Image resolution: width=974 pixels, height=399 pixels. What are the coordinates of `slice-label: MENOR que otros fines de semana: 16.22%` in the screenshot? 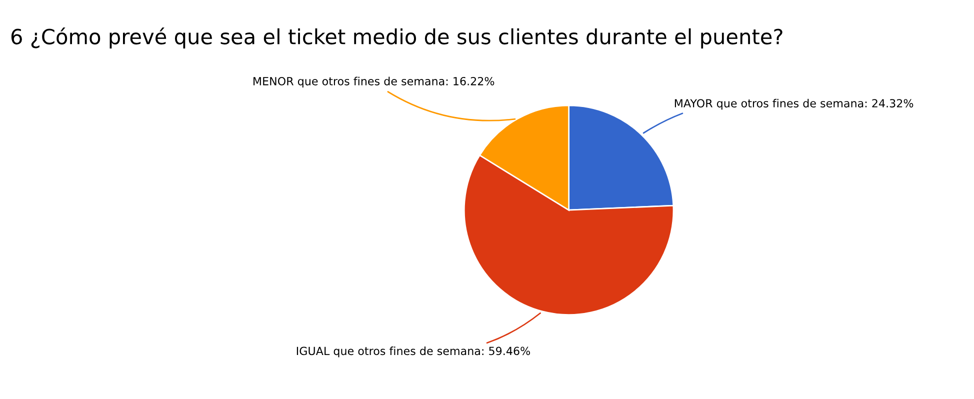 It's located at (374, 82).